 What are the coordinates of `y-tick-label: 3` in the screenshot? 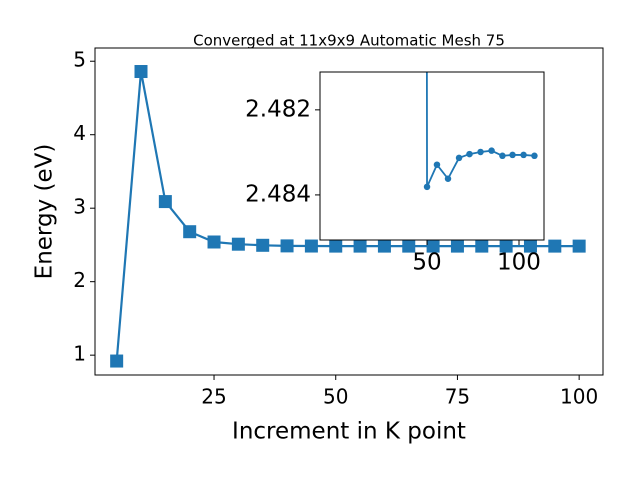 It's located at (79, 207).